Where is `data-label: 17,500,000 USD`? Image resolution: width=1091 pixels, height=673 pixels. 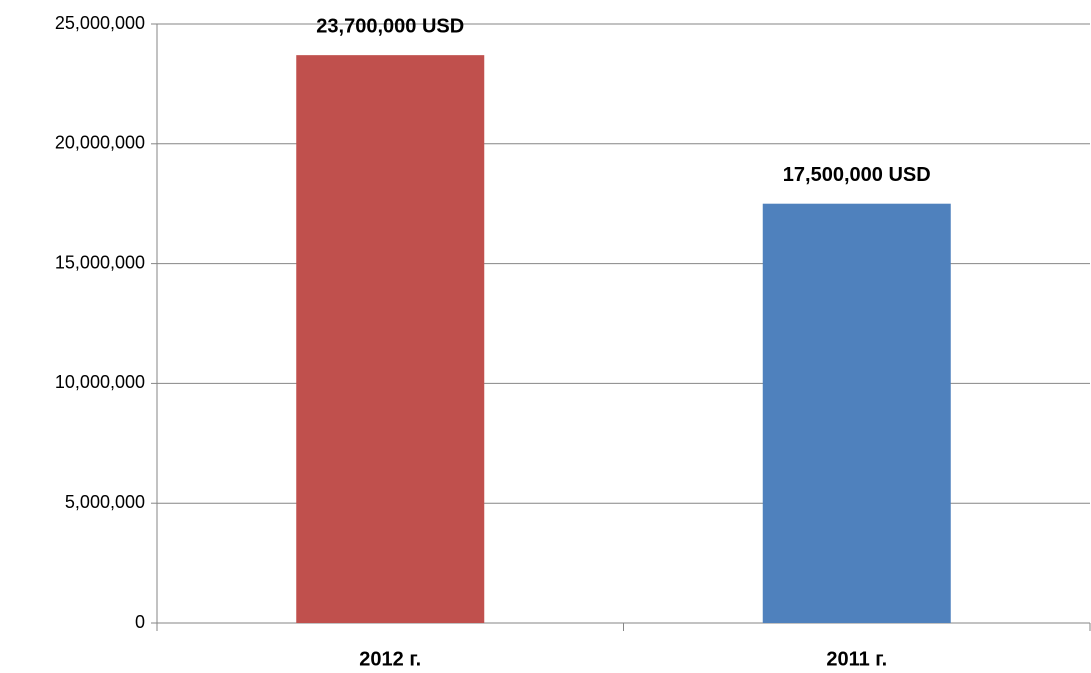
data-label: 17,500,000 USD is located at coordinates (857, 175).